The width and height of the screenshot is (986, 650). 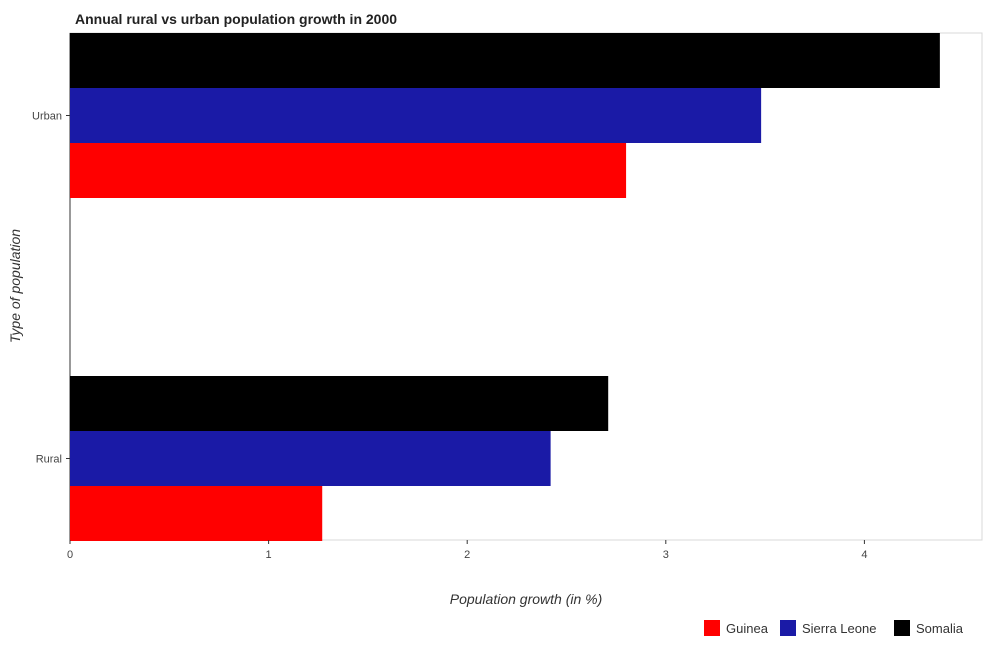 I want to click on y-tick-label: Rural, so click(x=49, y=460).